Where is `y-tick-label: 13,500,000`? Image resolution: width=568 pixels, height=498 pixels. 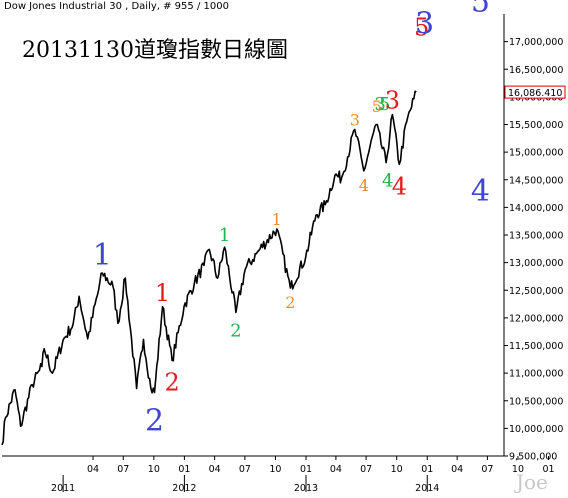
y-tick-label: 13,500,000 is located at coordinates (536, 236).